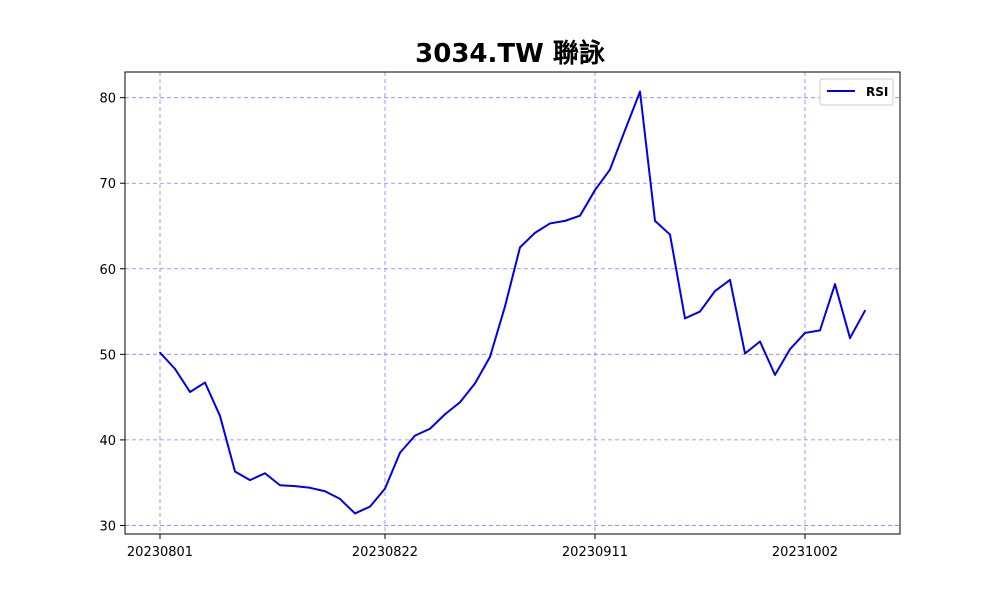 The image size is (1000, 600). Describe the element at coordinates (805, 552) in the screenshot. I see `x-tick-label: 20231002` at that location.